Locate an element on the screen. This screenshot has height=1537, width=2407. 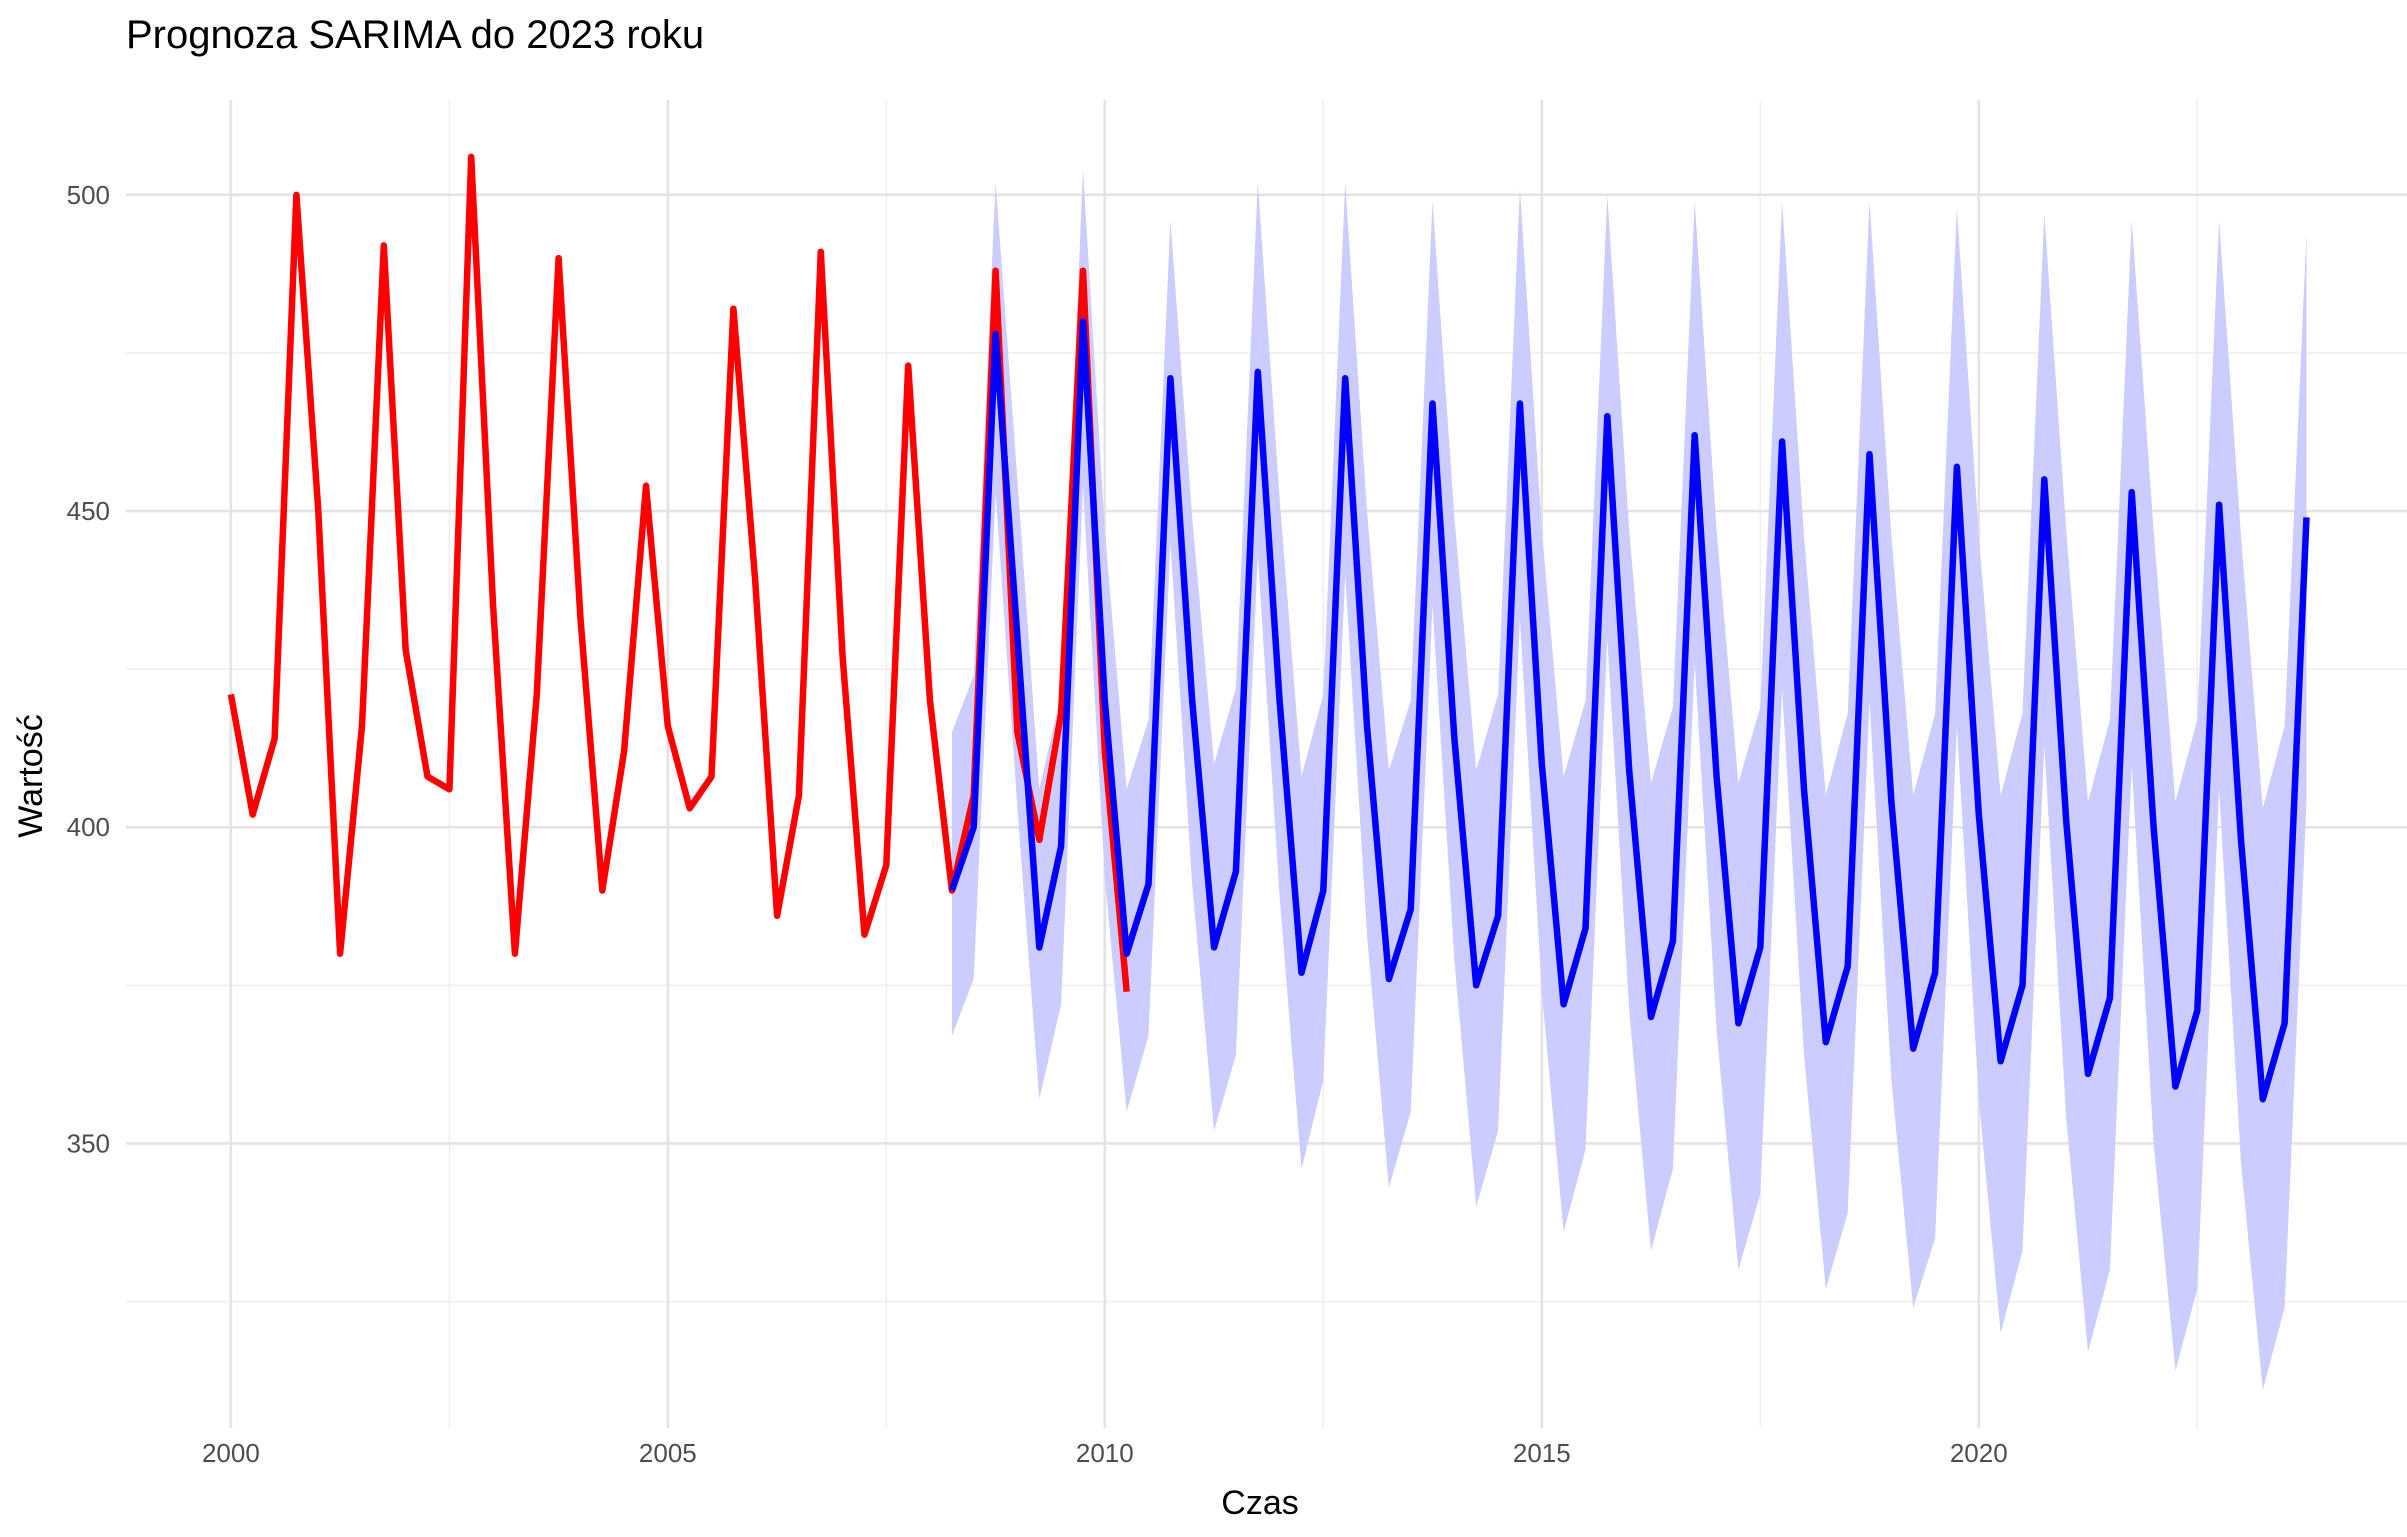
x-tick-label: 2015 is located at coordinates (1542, 1453).